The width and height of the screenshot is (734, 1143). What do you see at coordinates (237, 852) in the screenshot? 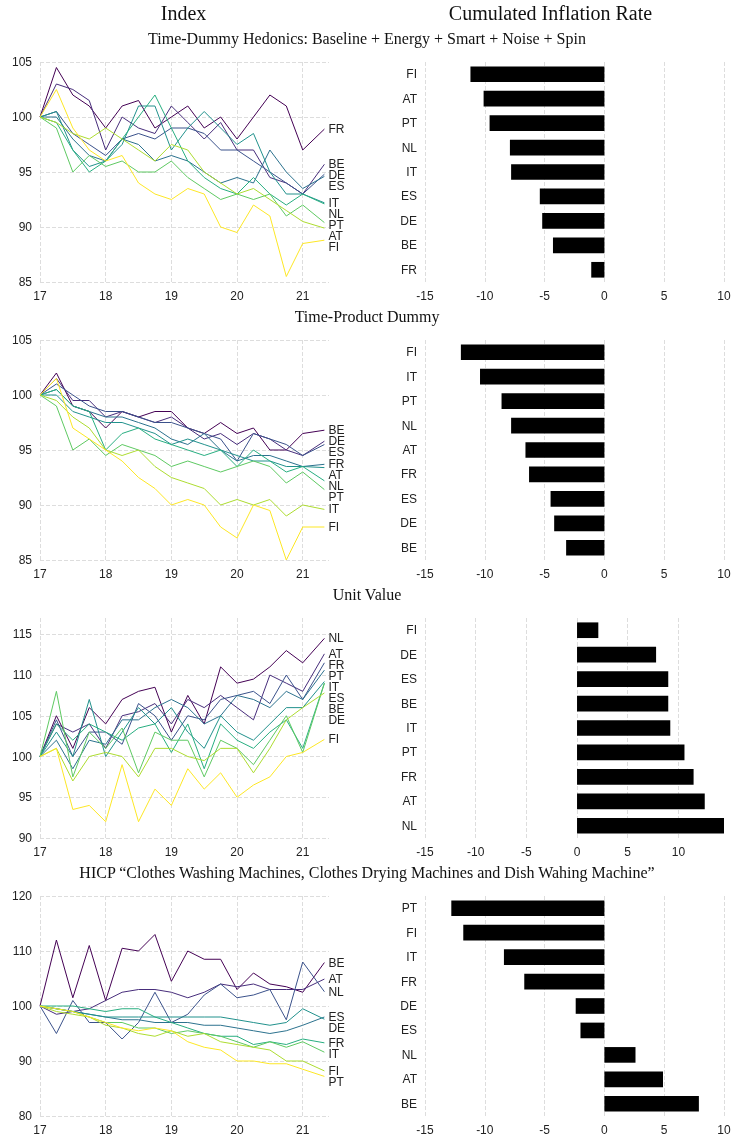
I see `x-tick-label: 20` at bounding box center [237, 852].